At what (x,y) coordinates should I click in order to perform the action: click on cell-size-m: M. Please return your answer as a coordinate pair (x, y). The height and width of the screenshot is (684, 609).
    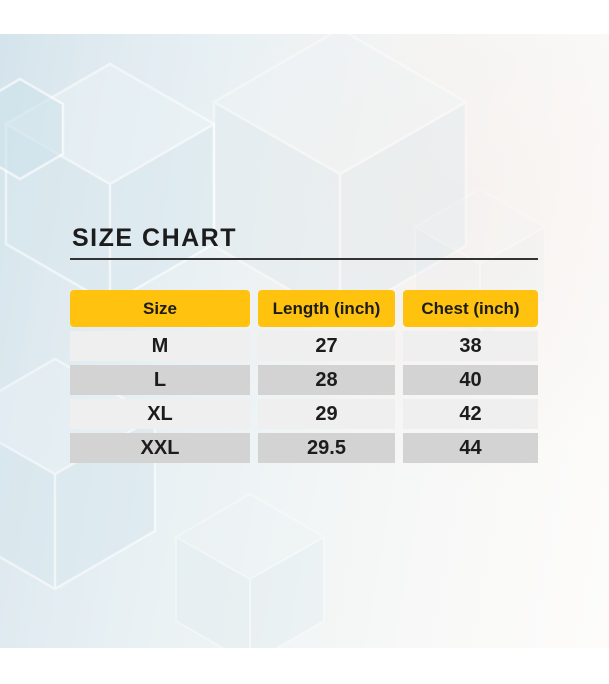
    Looking at the image, I should click on (160, 346).